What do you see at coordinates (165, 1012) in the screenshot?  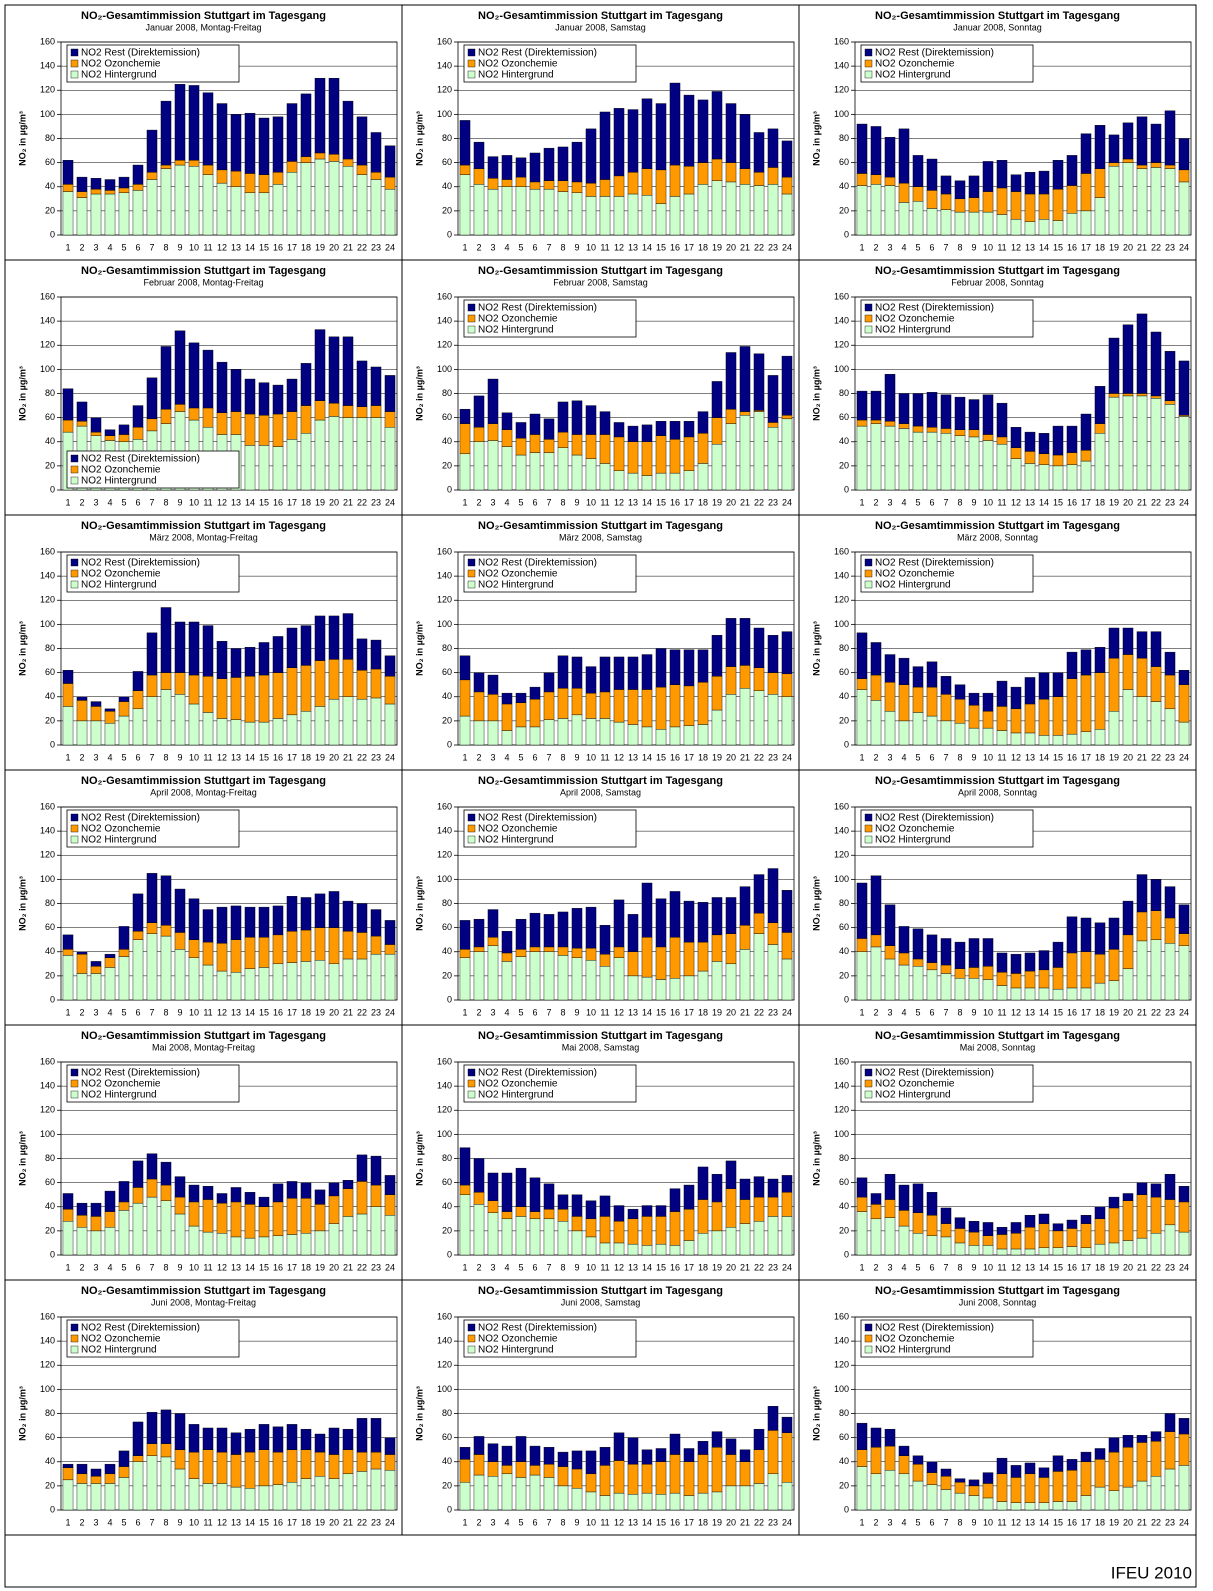 I see `x-tick-label: 8` at bounding box center [165, 1012].